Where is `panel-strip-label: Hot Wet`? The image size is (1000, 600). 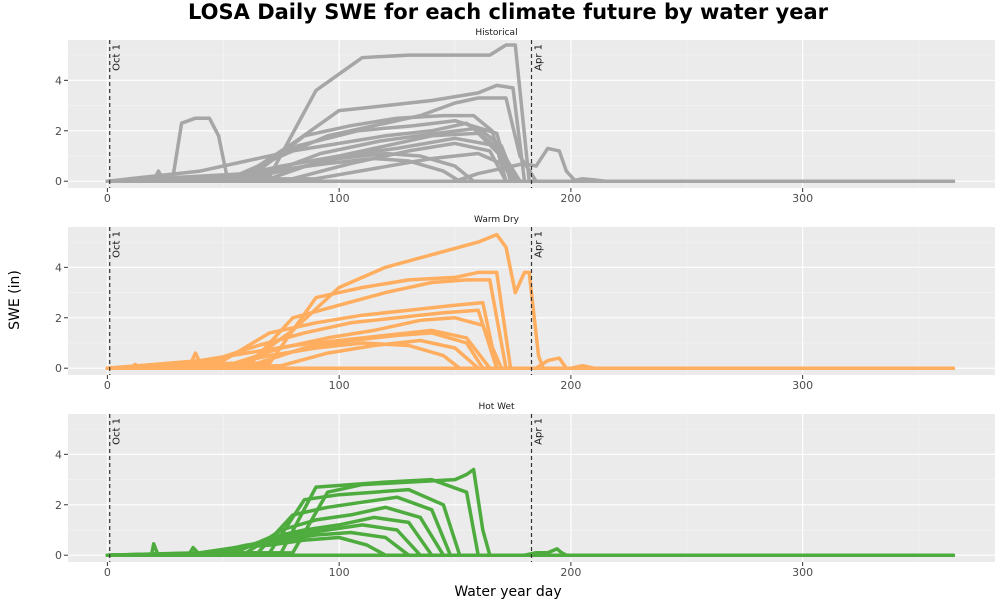
panel-strip-label: Hot Wet is located at coordinates (496, 407).